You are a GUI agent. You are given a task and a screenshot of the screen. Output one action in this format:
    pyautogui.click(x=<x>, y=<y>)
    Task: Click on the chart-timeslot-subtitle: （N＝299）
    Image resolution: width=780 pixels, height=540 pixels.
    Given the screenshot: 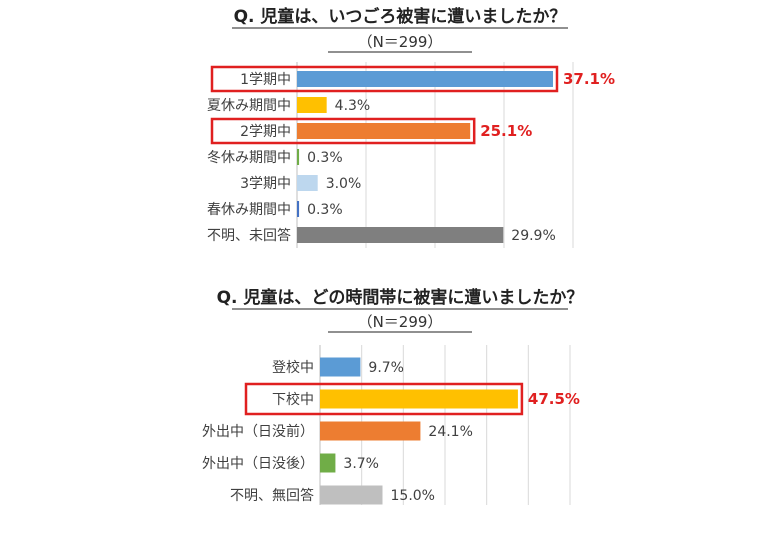 What is the action you would take?
    pyautogui.click(x=400, y=322)
    